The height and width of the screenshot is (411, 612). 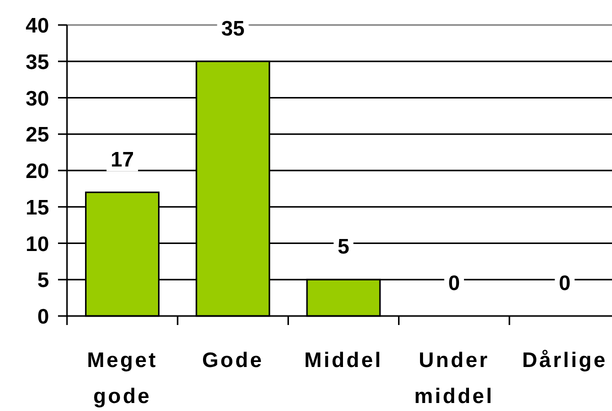 What do you see at coordinates (233, 28) in the screenshot?
I see `data-label: 35` at bounding box center [233, 28].